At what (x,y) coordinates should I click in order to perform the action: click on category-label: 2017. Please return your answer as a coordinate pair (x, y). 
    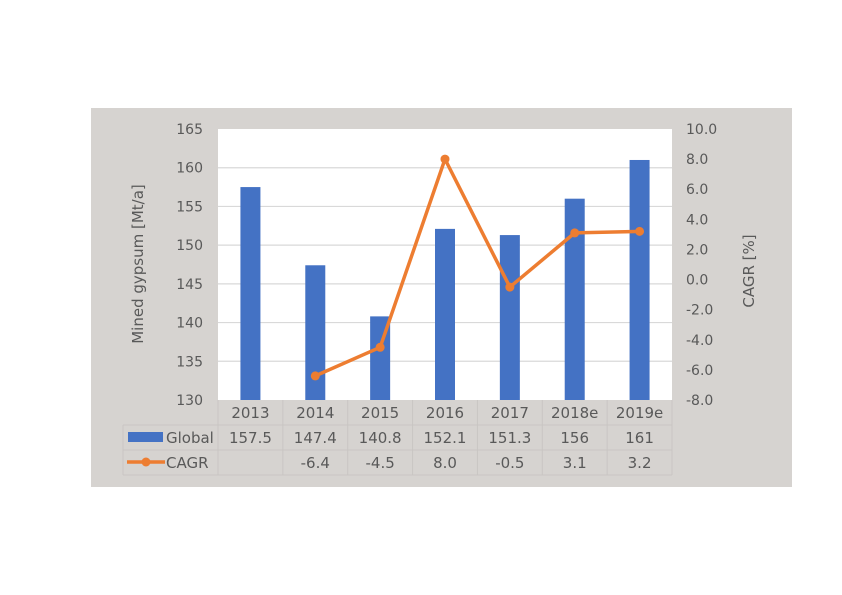
    Looking at the image, I should click on (510, 413).